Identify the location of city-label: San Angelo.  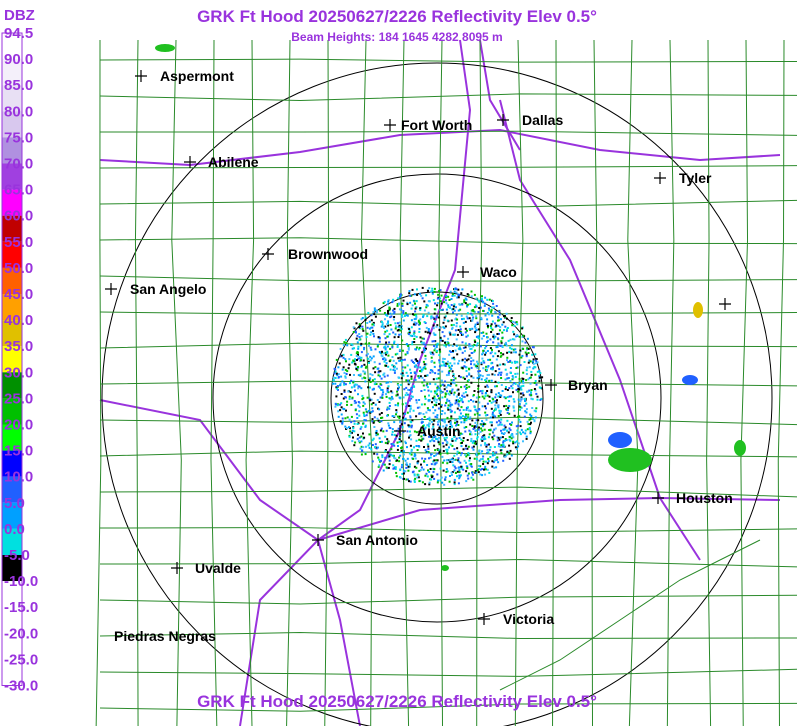
(168, 289).